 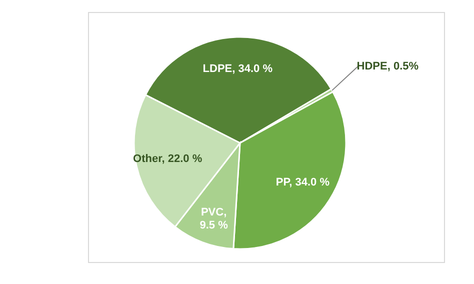 What do you see at coordinates (237, 68) in the screenshot?
I see `slice-label: LDPE, 34.0 %` at bounding box center [237, 68].